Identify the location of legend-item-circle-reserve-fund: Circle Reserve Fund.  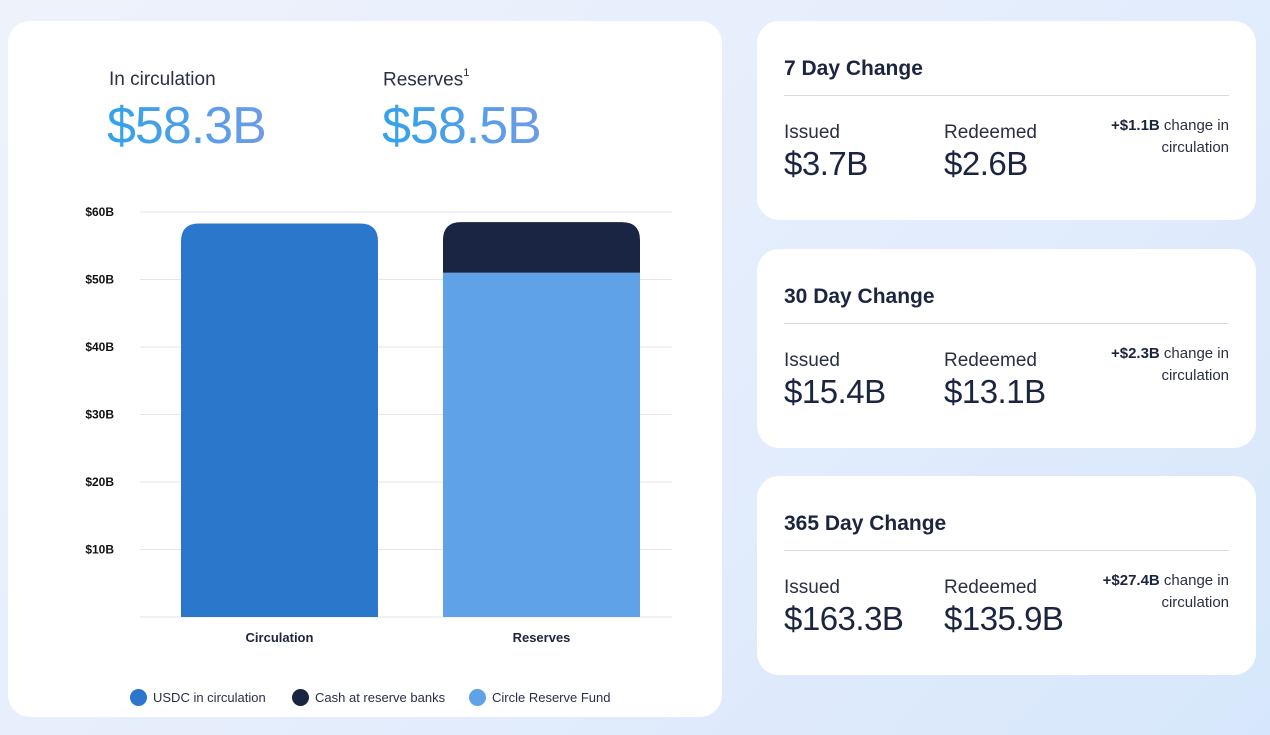
(540, 697).